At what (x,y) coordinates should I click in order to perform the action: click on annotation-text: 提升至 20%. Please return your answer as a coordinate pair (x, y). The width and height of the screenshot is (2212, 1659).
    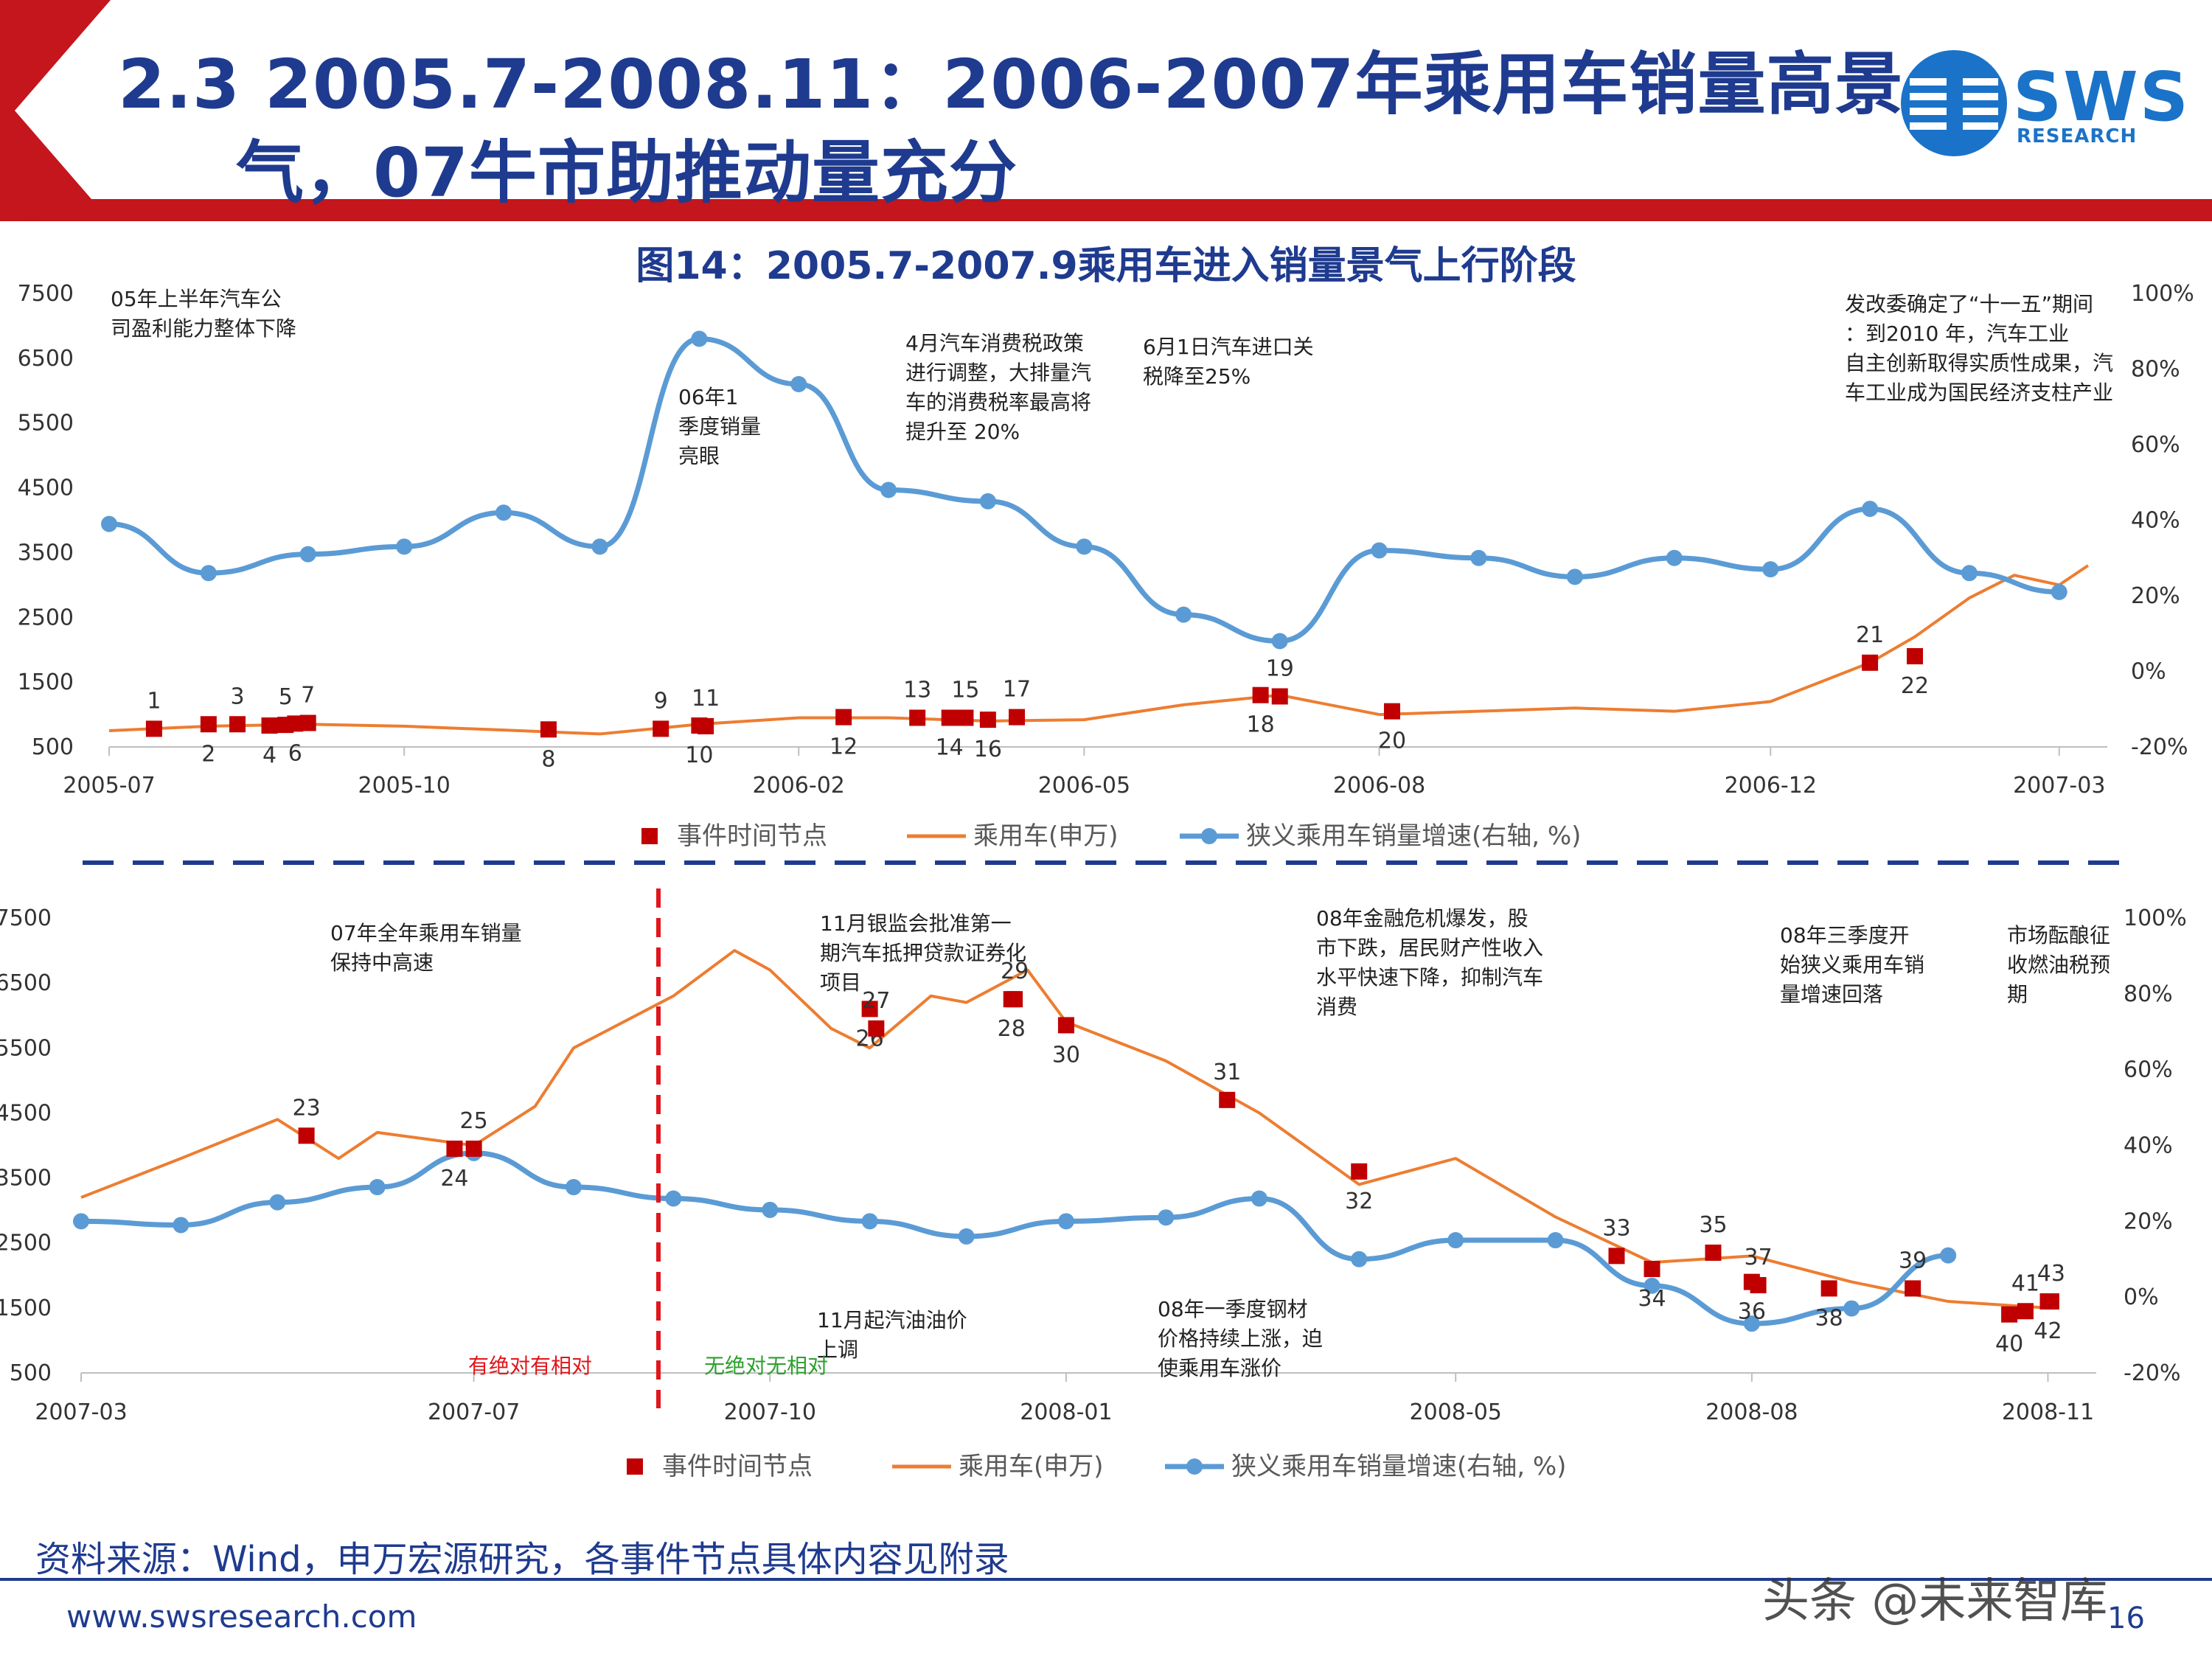
    Looking at the image, I should click on (962, 432).